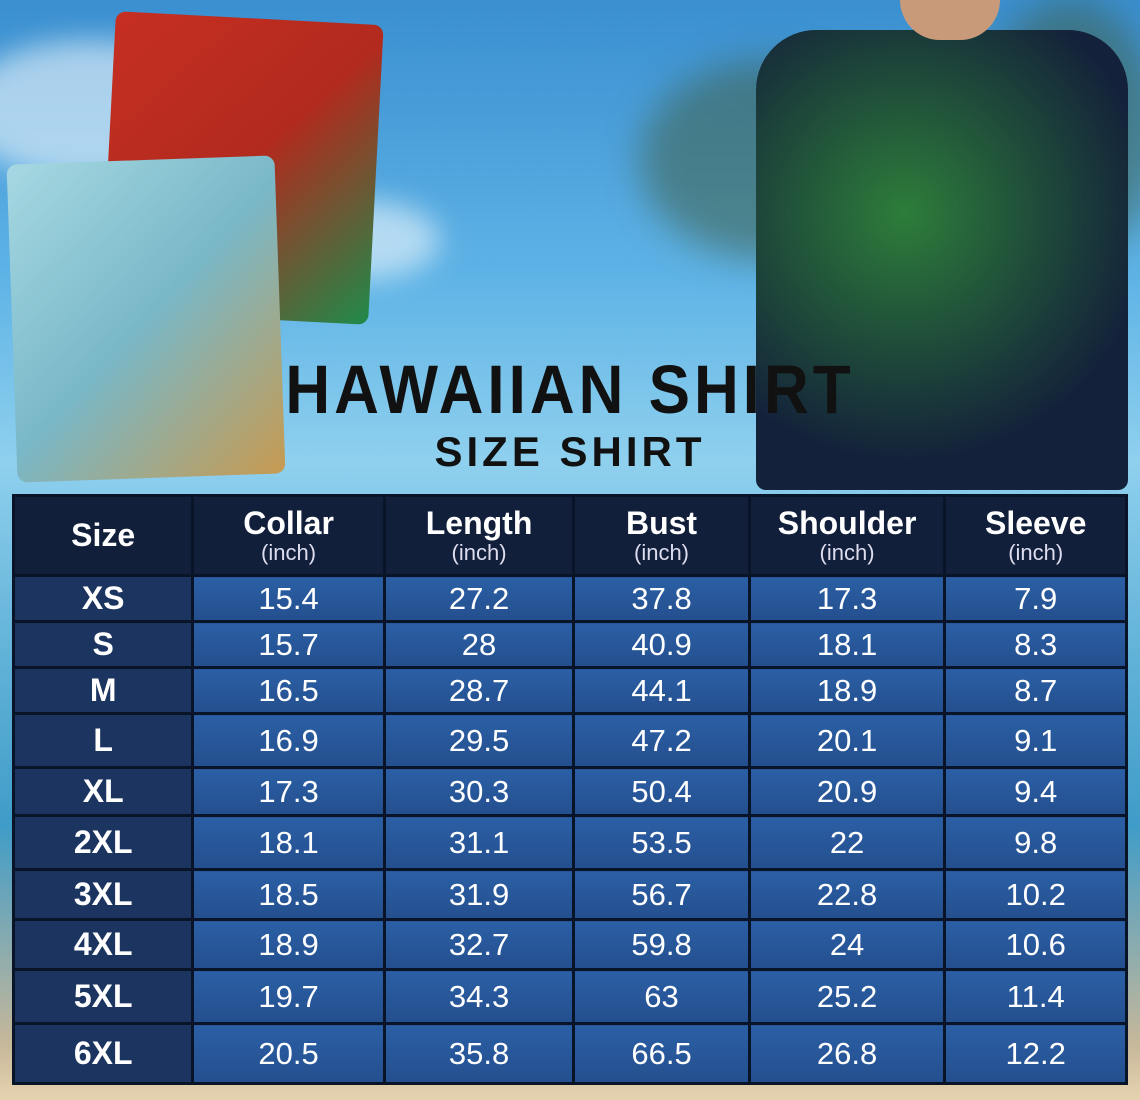 The width and height of the screenshot is (1140, 1100). I want to click on measurement-cell: 9.8, so click(1035, 842).